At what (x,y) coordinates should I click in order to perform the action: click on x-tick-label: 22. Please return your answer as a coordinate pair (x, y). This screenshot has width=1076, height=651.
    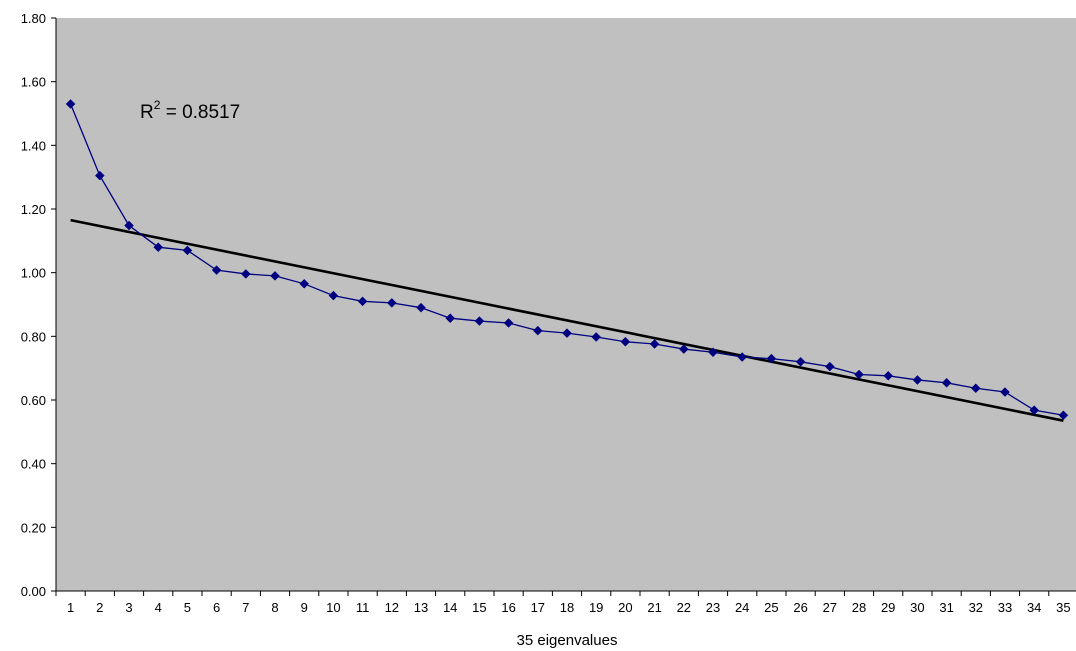
    Looking at the image, I should click on (684, 607).